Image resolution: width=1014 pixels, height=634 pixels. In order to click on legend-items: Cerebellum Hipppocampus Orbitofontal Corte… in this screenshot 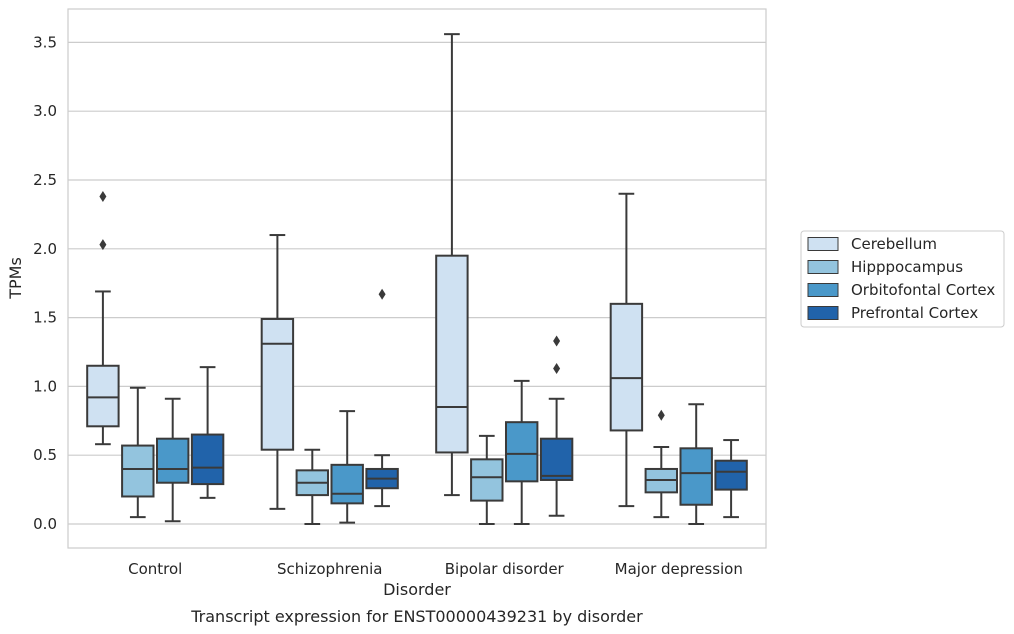, I will do `click(901, 278)`.